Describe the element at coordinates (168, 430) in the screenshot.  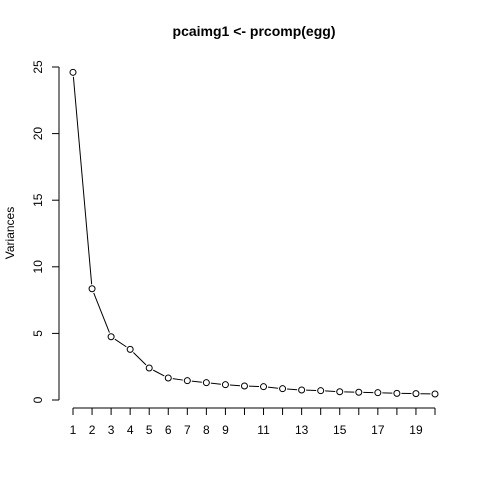
I see `x-tick-label-6: 6` at that location.